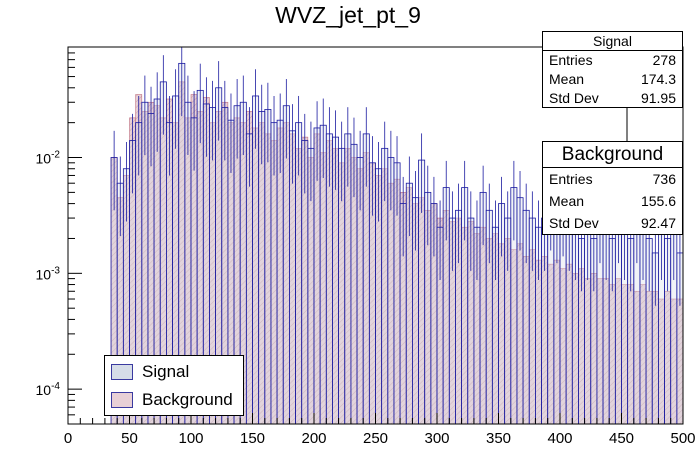  Describe the element at coordinates (348, 15) in the screenshot. I see `chart-title: WVZ_jet_pt_9` at that location.